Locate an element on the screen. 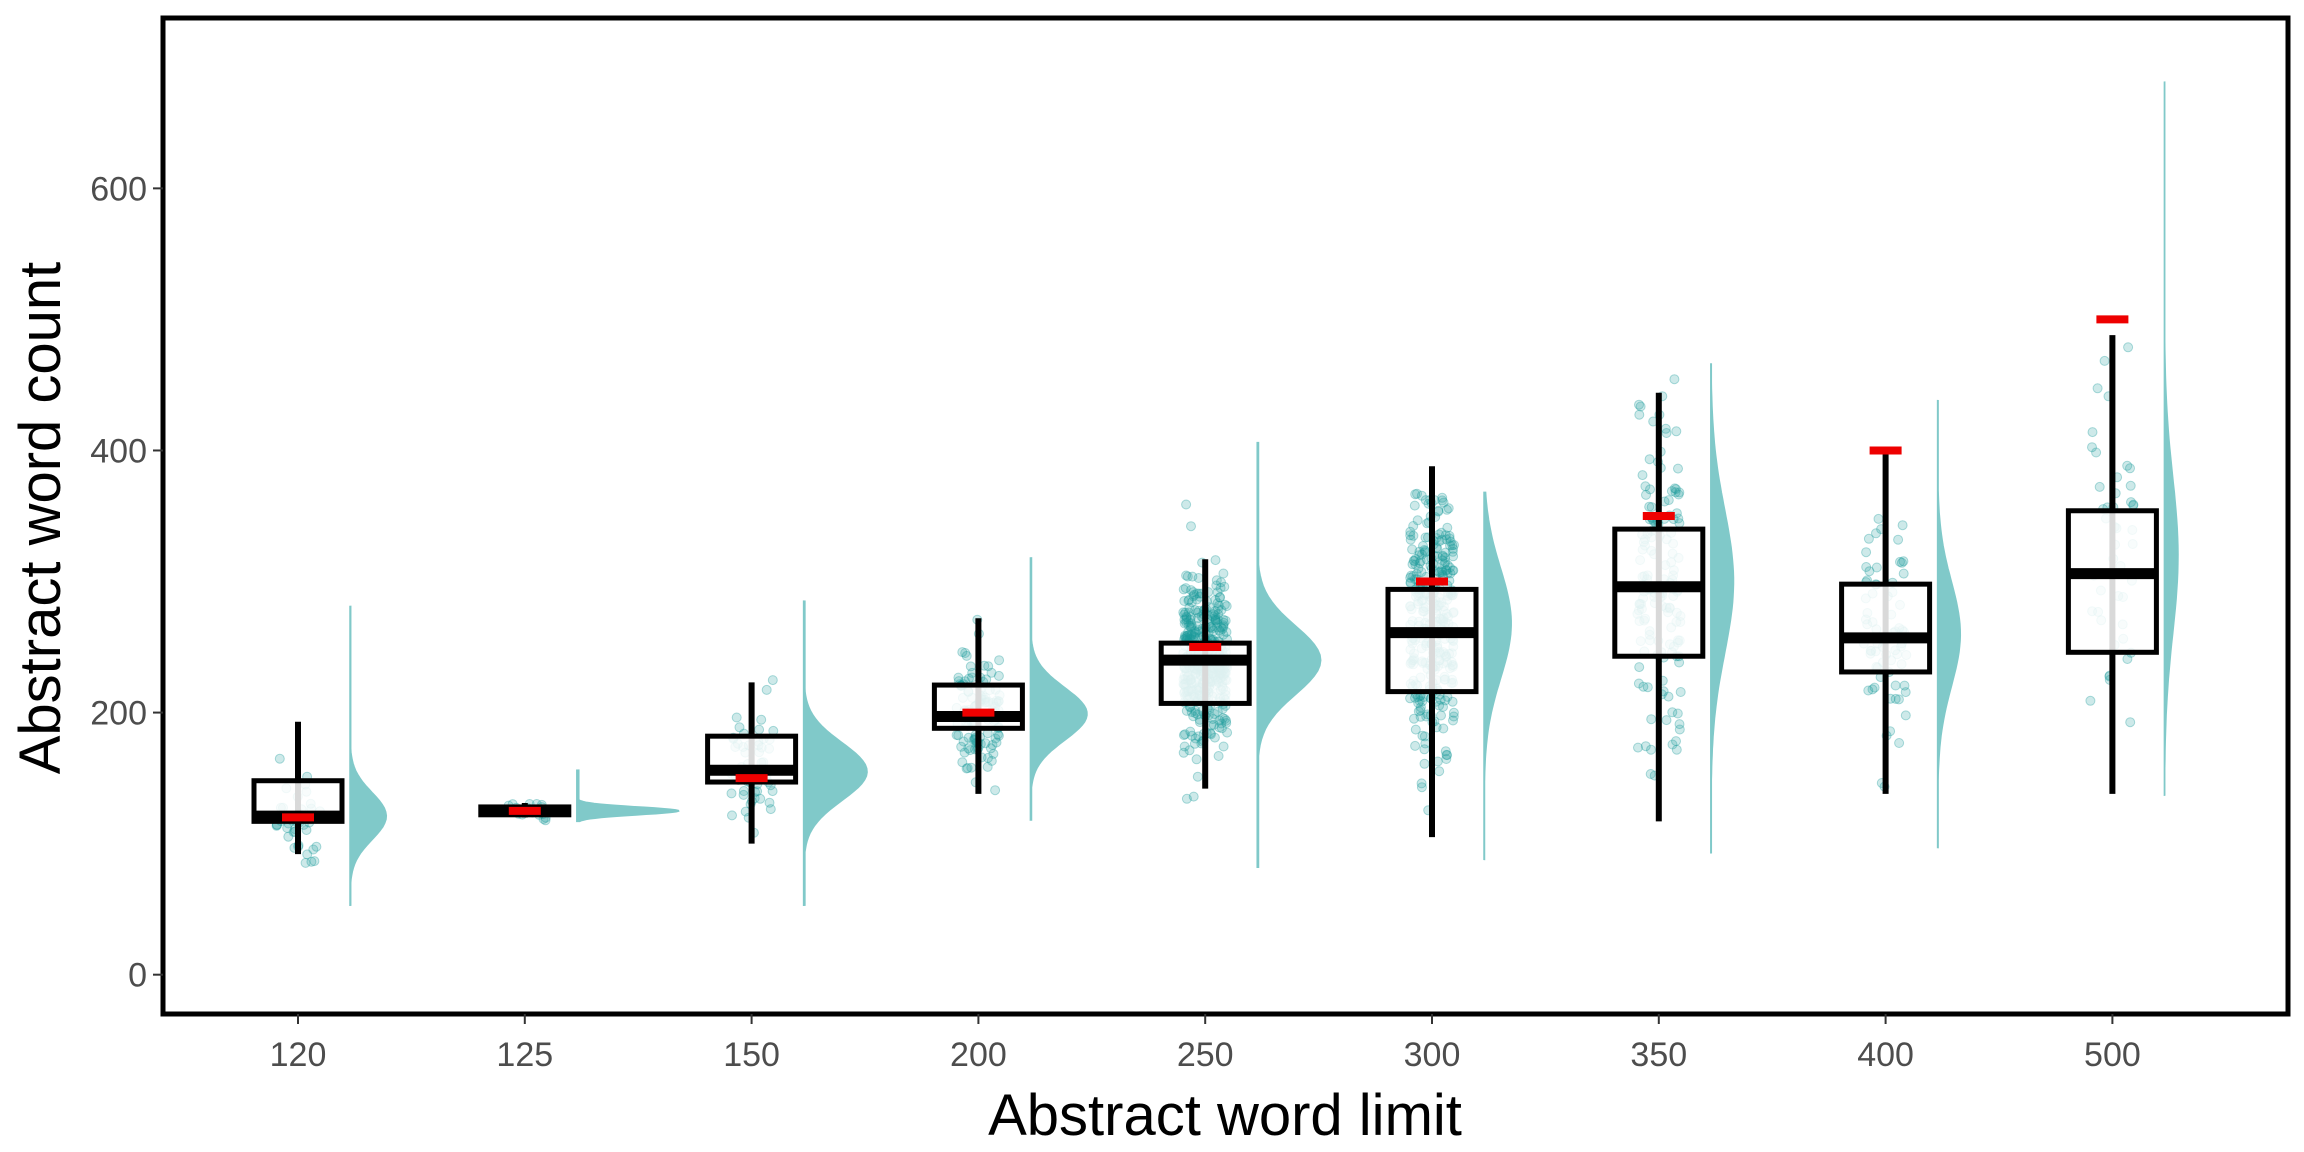 The height and width of the screenshot is (1152, 2304). x-tick-label: 200 is located at coordinates (978, 1055).